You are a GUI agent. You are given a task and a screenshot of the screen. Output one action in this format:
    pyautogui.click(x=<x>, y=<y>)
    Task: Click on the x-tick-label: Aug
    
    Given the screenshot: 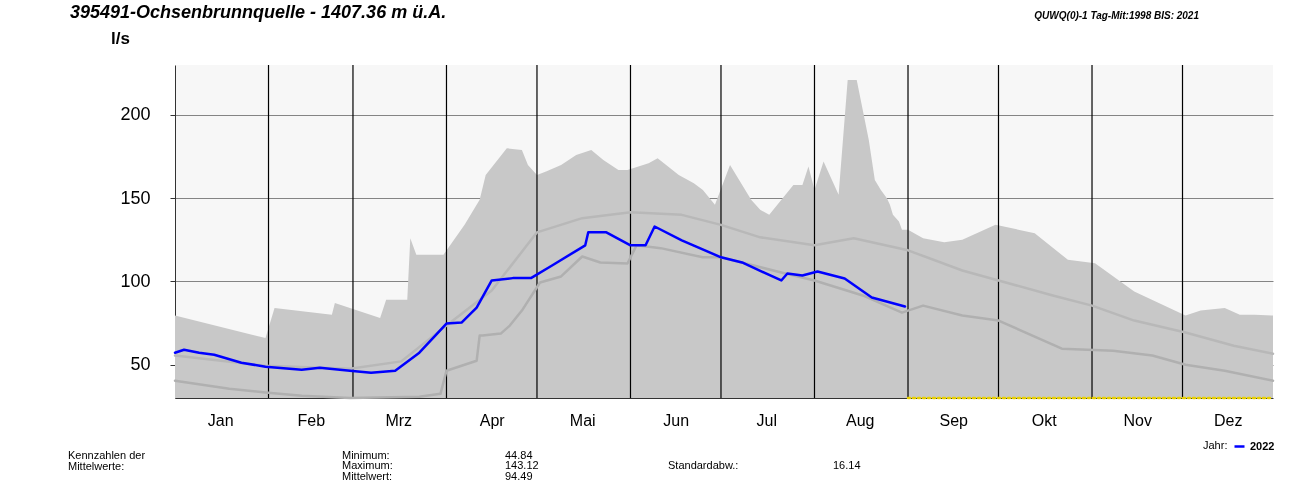 What is the action you would take?
    pyautogui.click(x=860, y=420)
    